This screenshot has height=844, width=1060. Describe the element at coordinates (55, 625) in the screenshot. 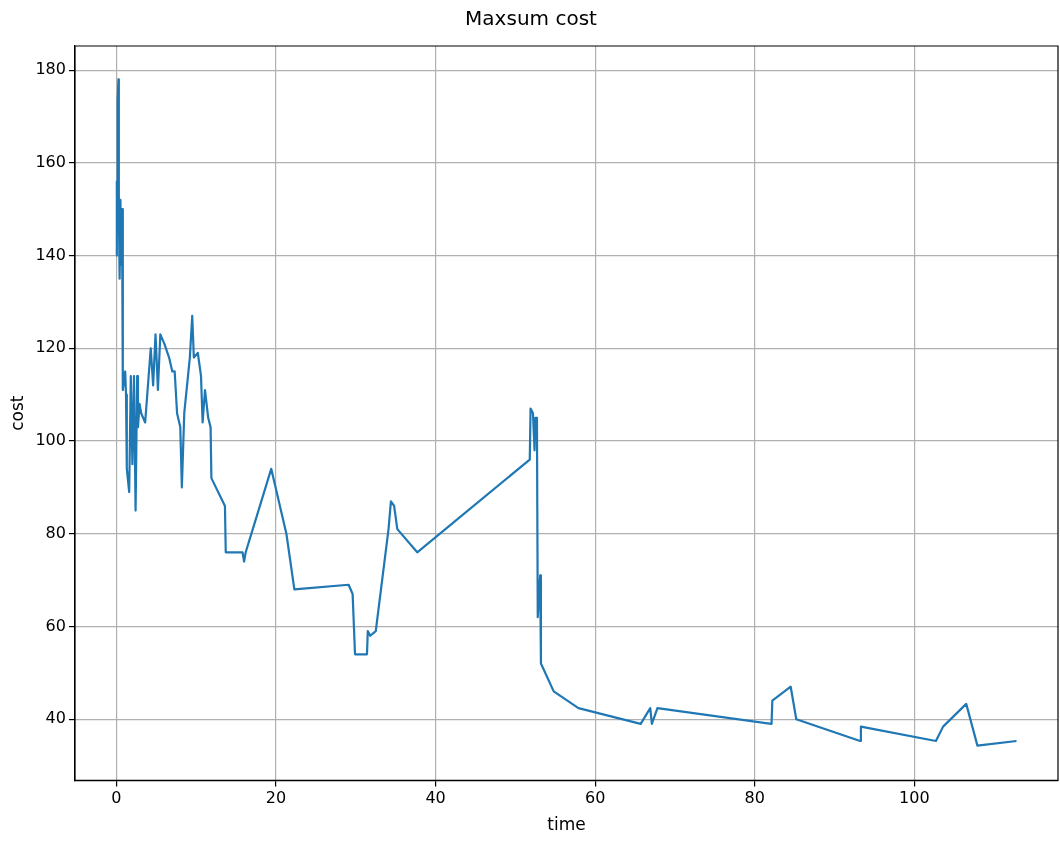

I see `y-tick-label: 60` at that location.